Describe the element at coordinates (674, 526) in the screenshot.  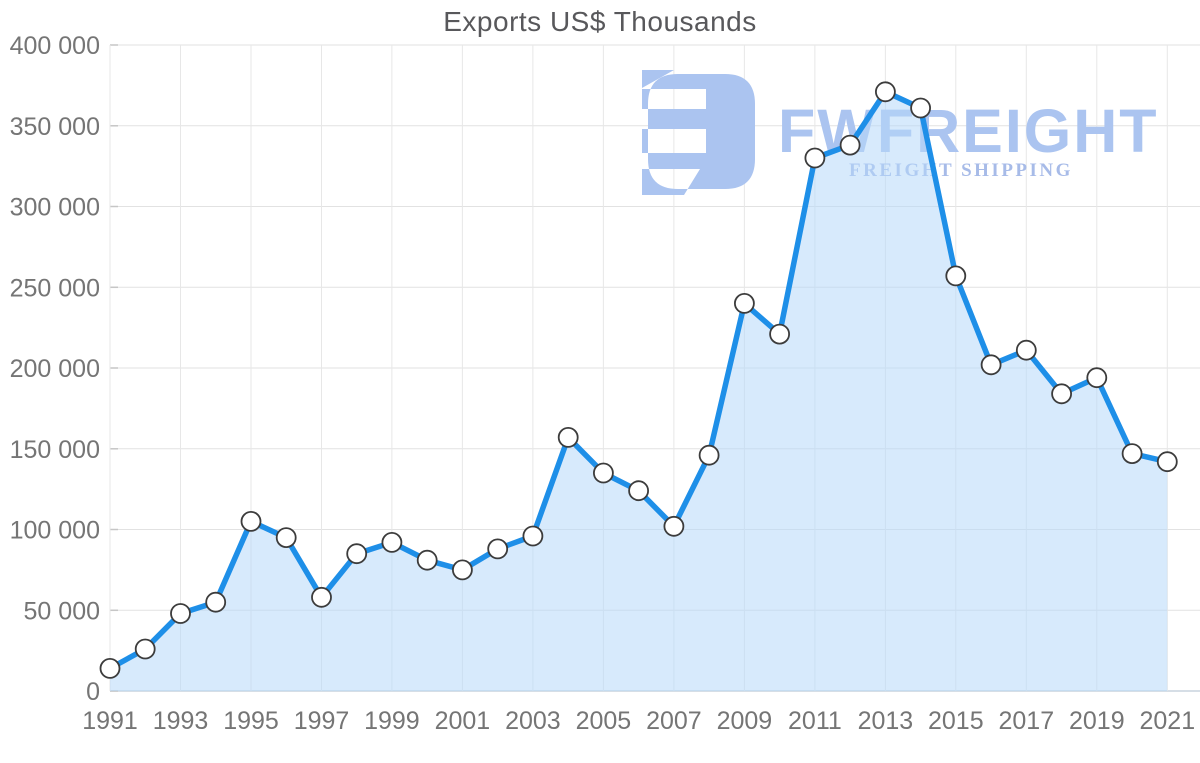
I see `data-point-2007` at that location.